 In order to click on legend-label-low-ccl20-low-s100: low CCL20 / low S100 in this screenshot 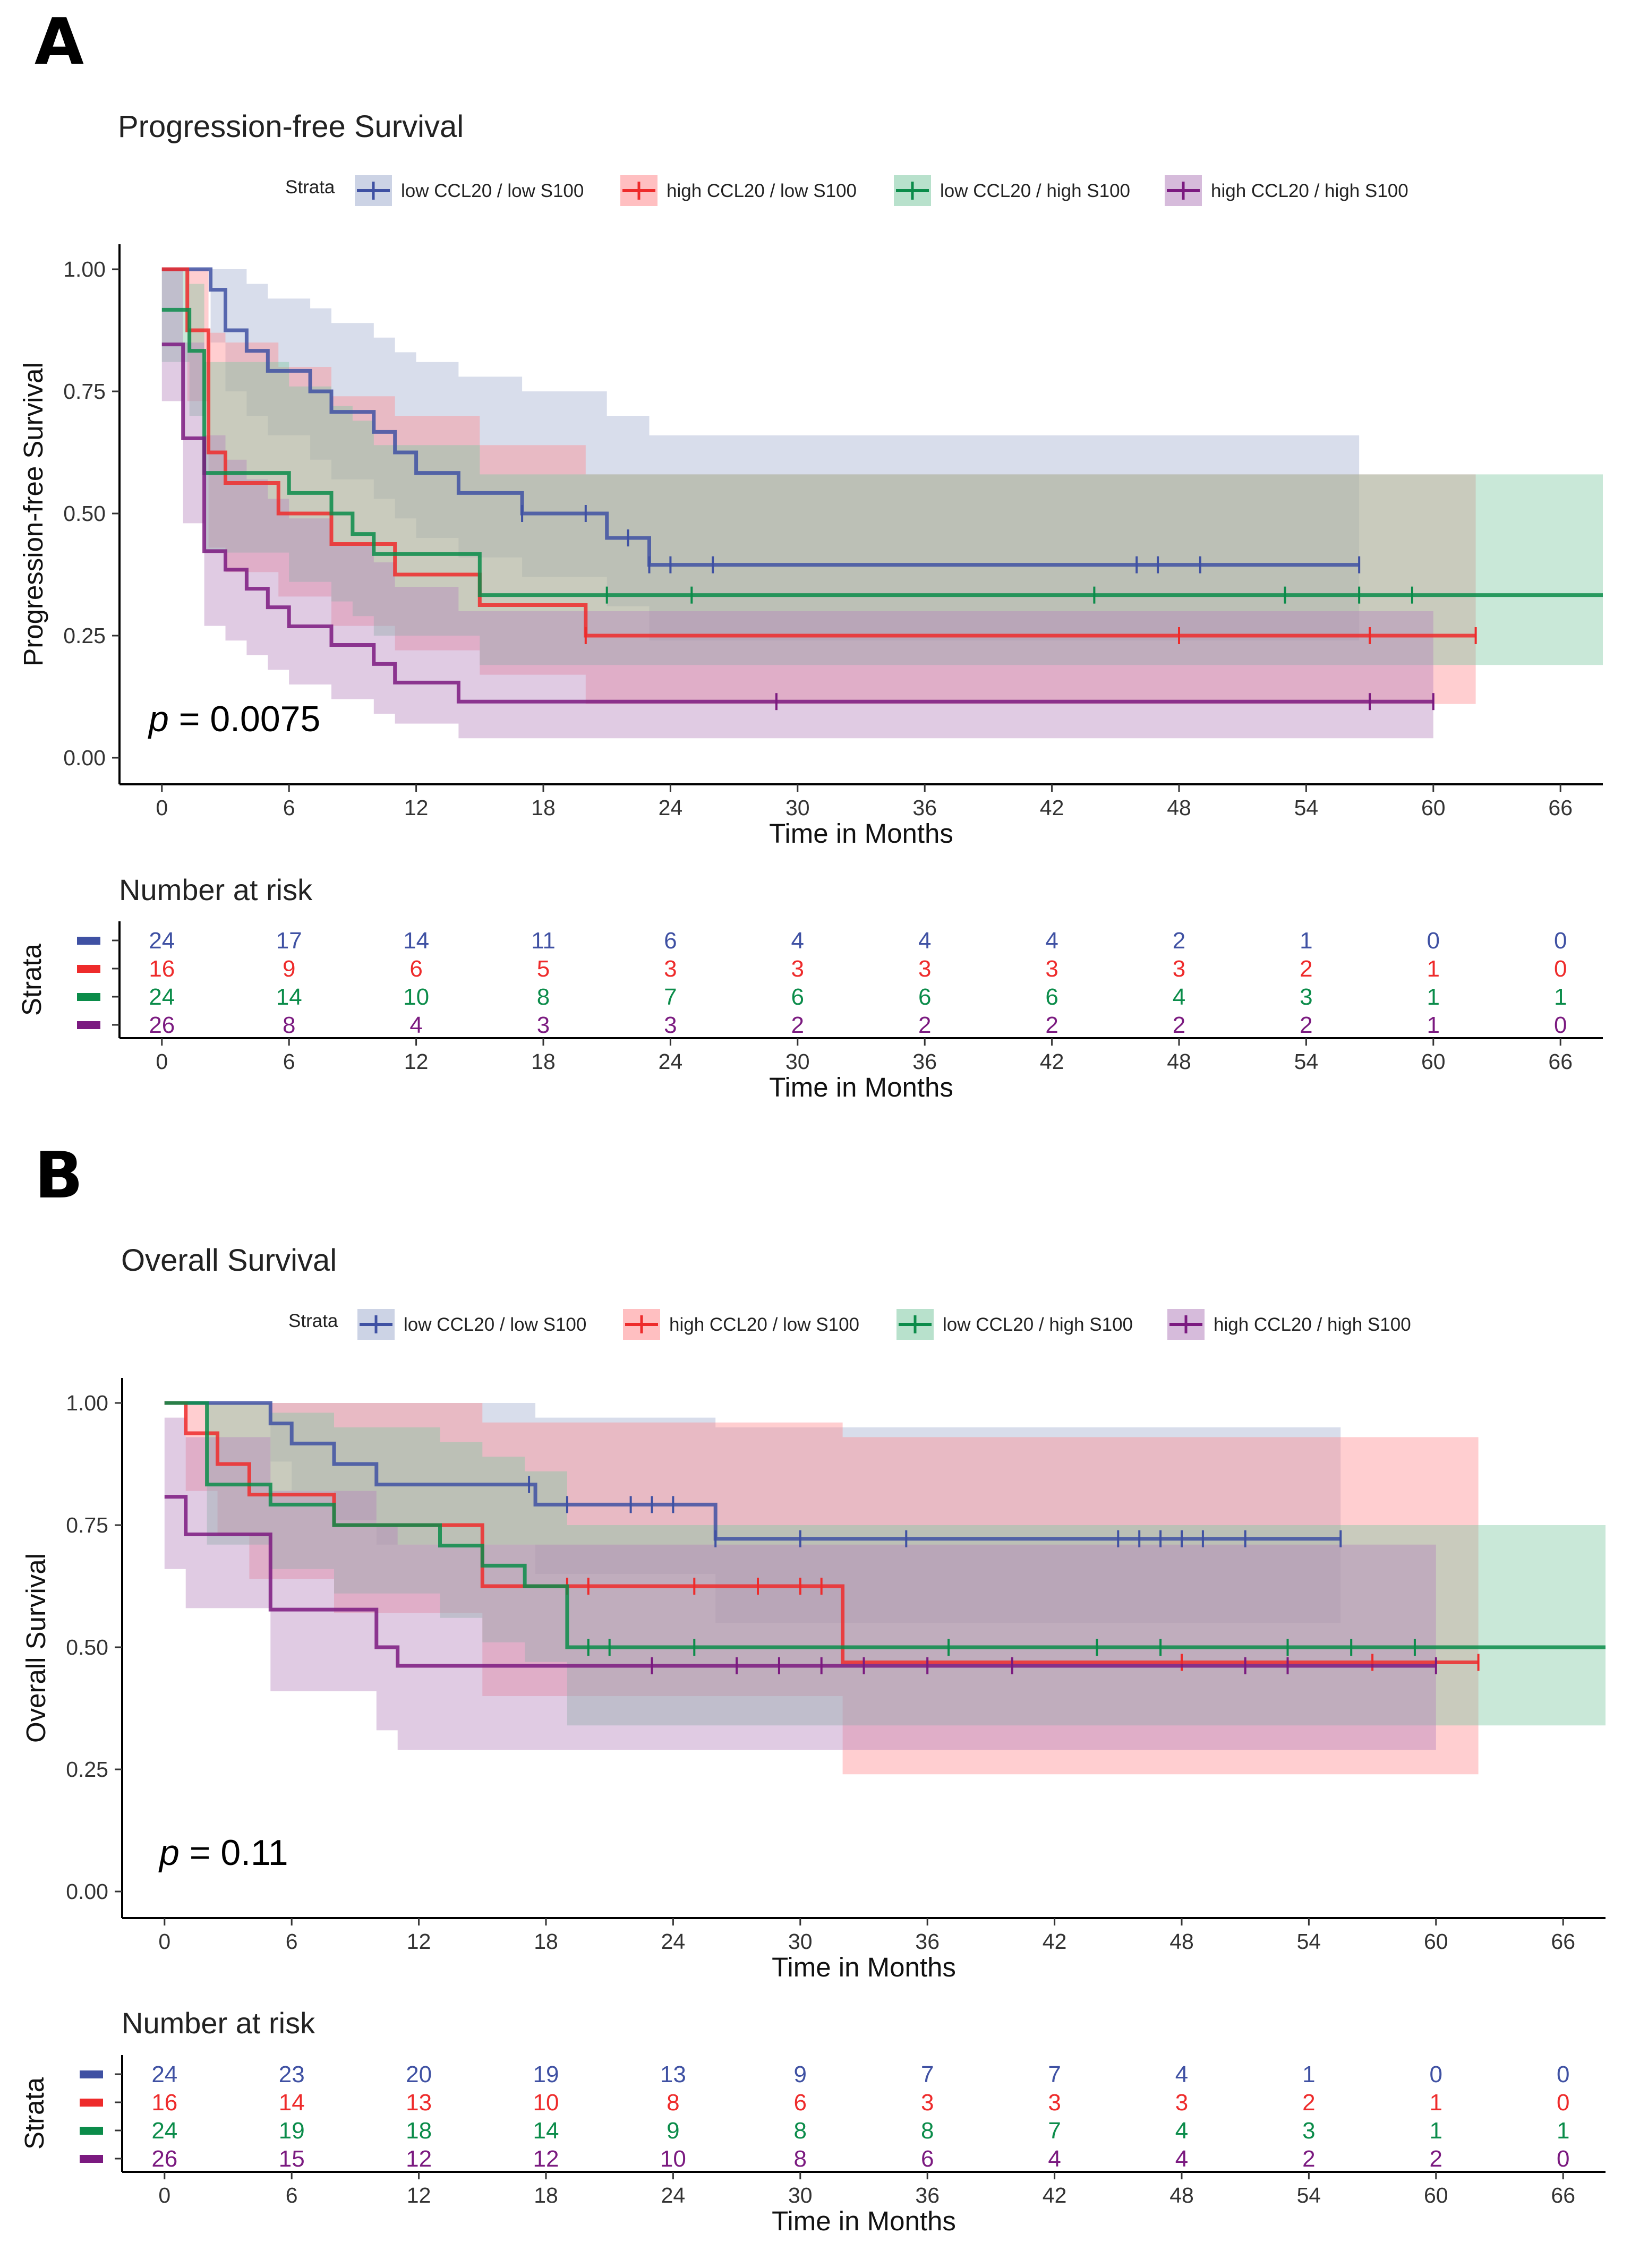, I will do `click(492, 191)`.